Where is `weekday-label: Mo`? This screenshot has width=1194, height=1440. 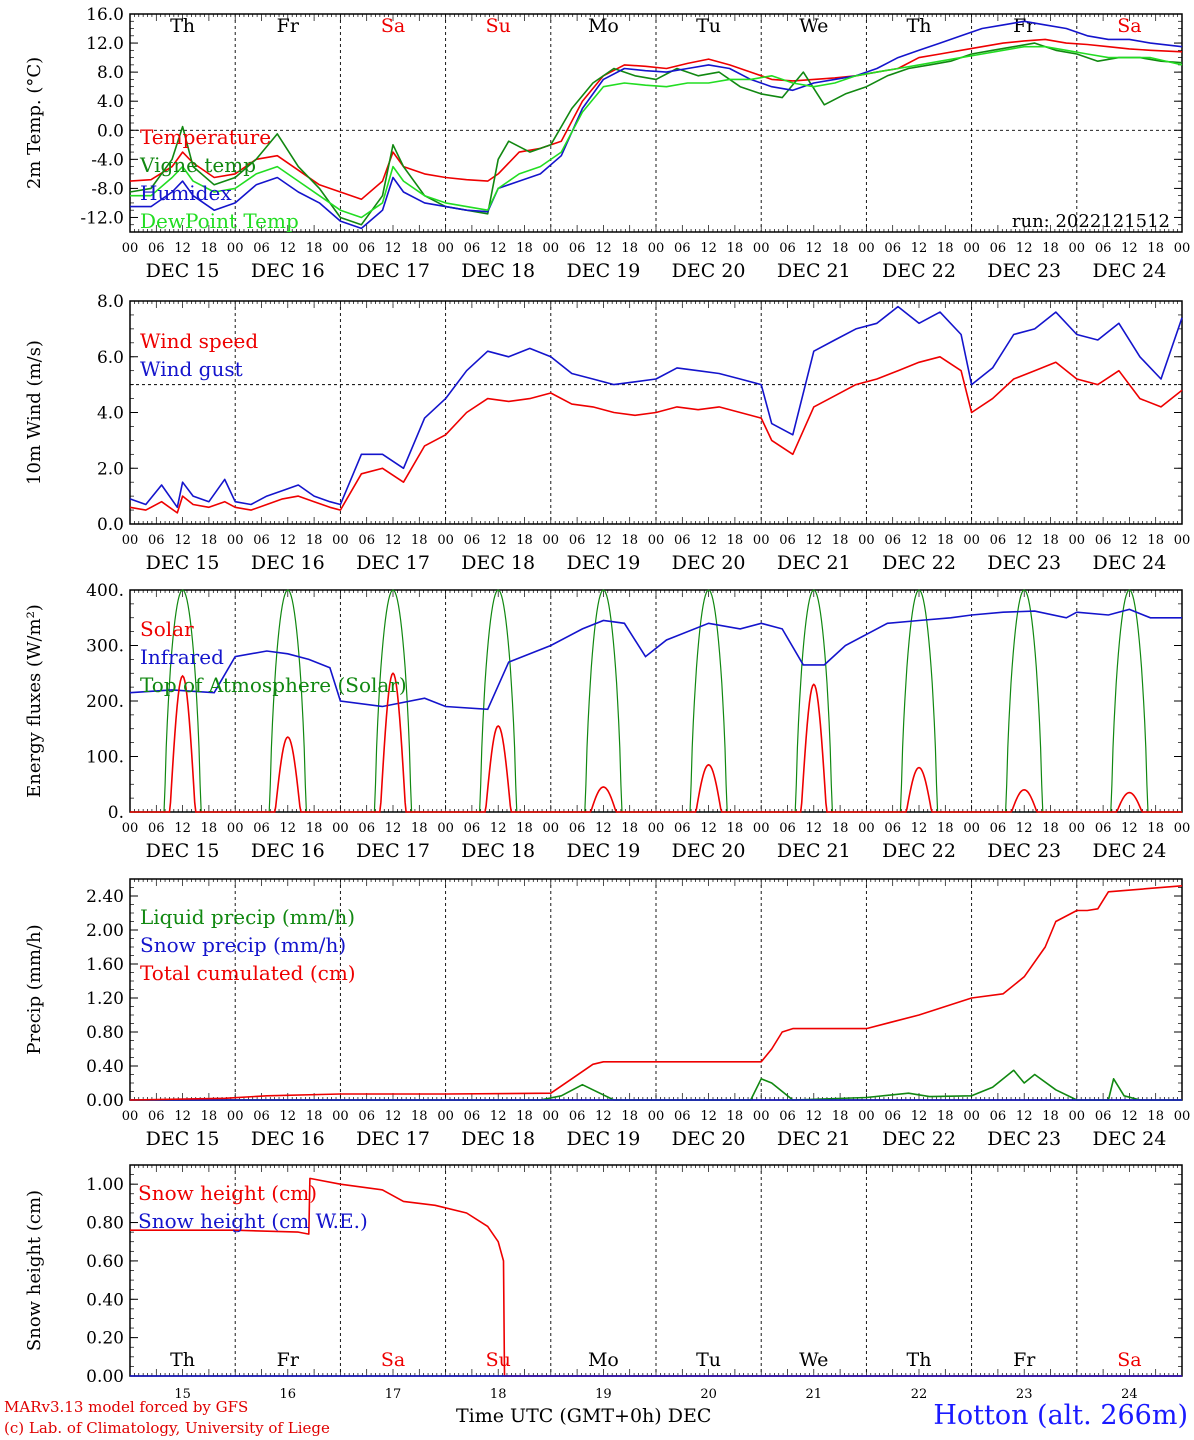
weekday-label: Mo is located at coordinates (603, 26).